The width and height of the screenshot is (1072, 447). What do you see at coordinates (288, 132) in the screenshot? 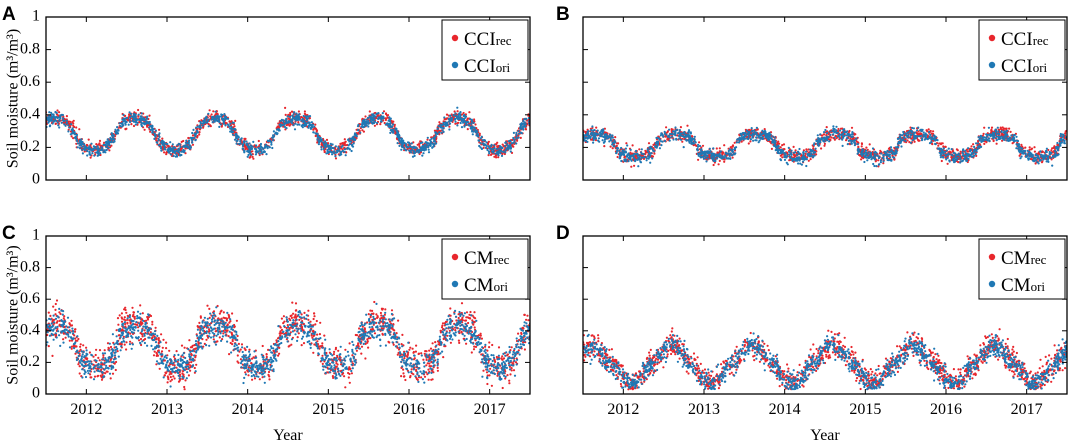
I see `series-CCI_ori` at bounding box center [288, 132].